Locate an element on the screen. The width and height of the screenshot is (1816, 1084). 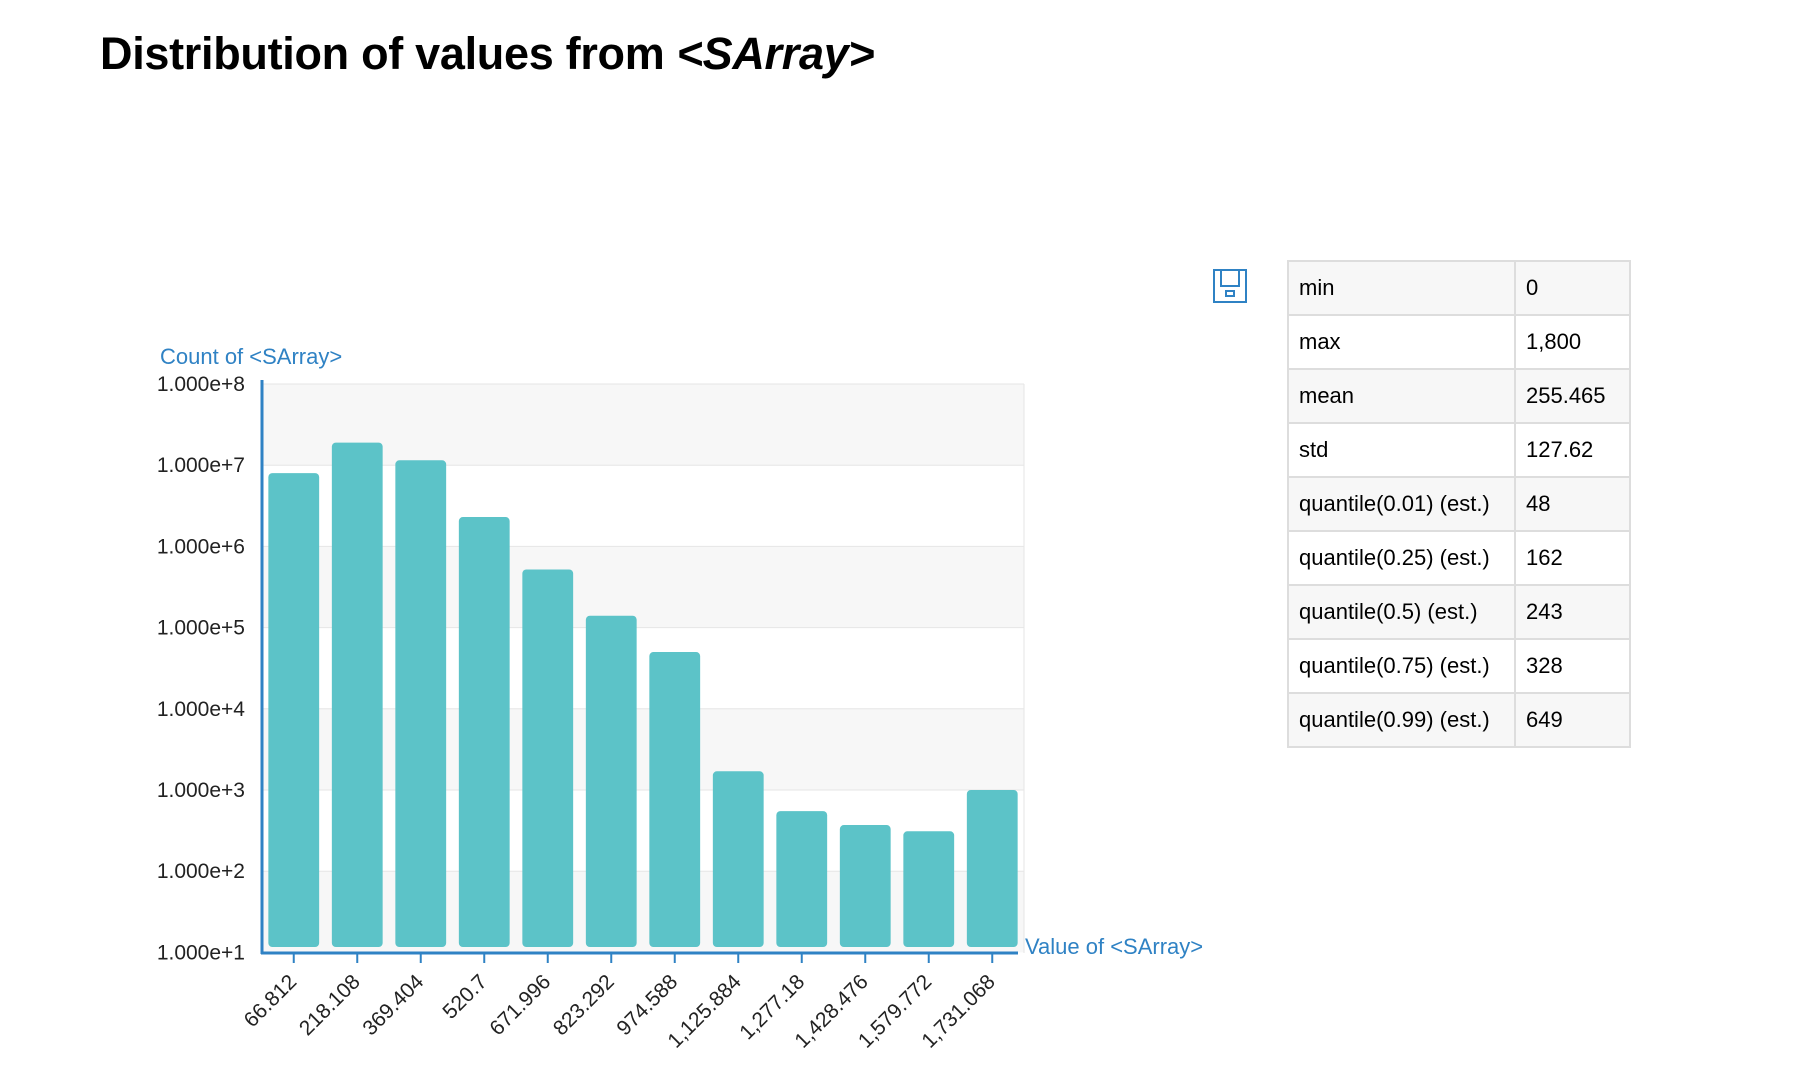
stats-row: max 1,800 is located at coordinates (1459, 342).